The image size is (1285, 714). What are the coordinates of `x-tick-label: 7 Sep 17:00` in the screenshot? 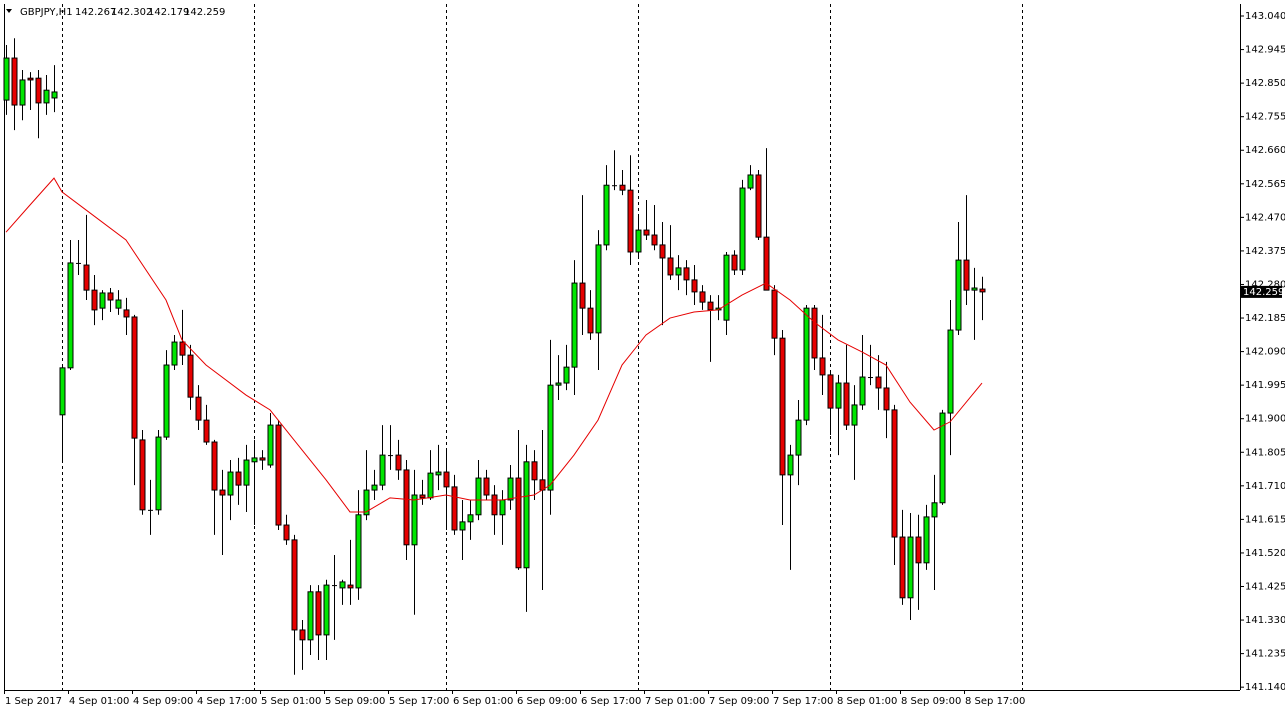 It's located at (803, 701).